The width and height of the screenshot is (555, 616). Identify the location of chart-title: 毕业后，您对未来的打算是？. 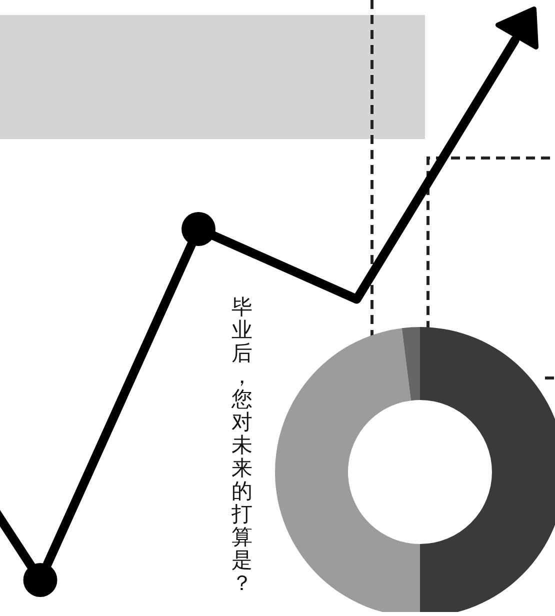
(242, 445).